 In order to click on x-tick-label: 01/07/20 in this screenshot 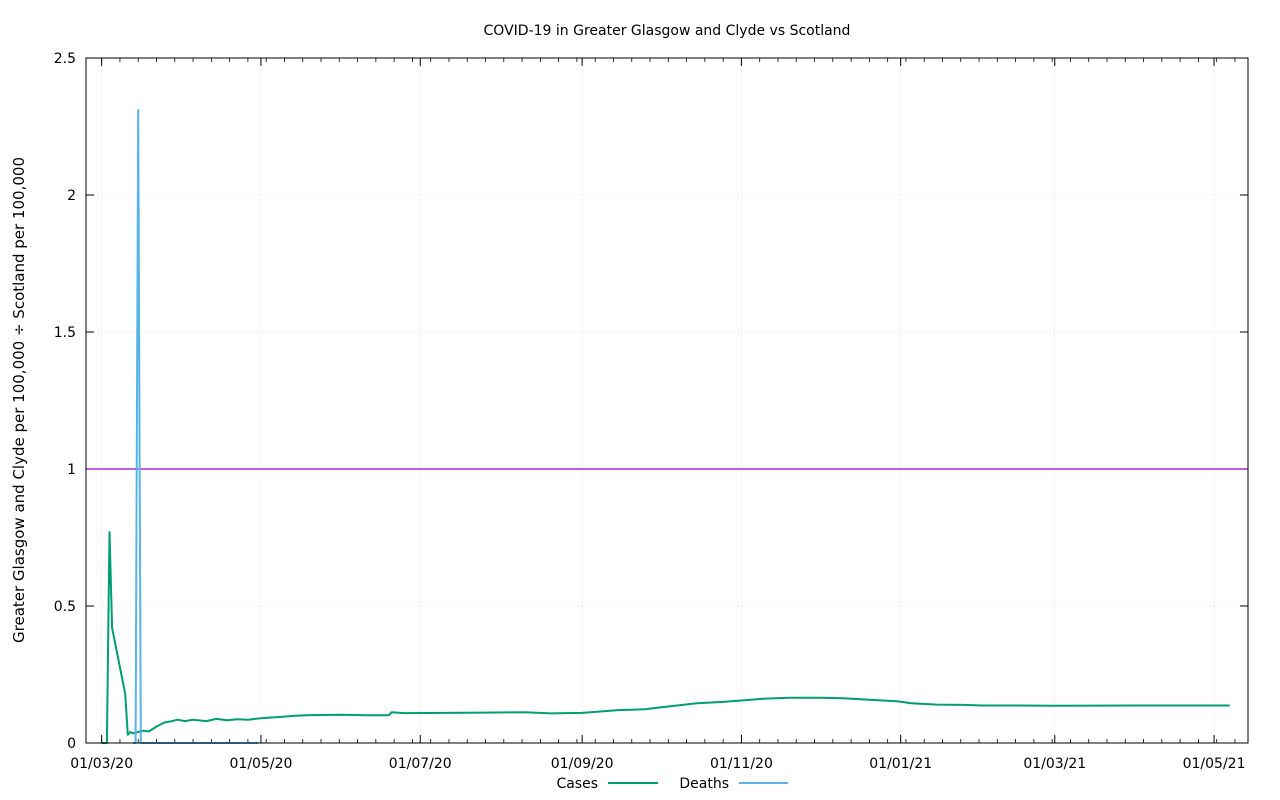, I will do `click(420, 764)`.